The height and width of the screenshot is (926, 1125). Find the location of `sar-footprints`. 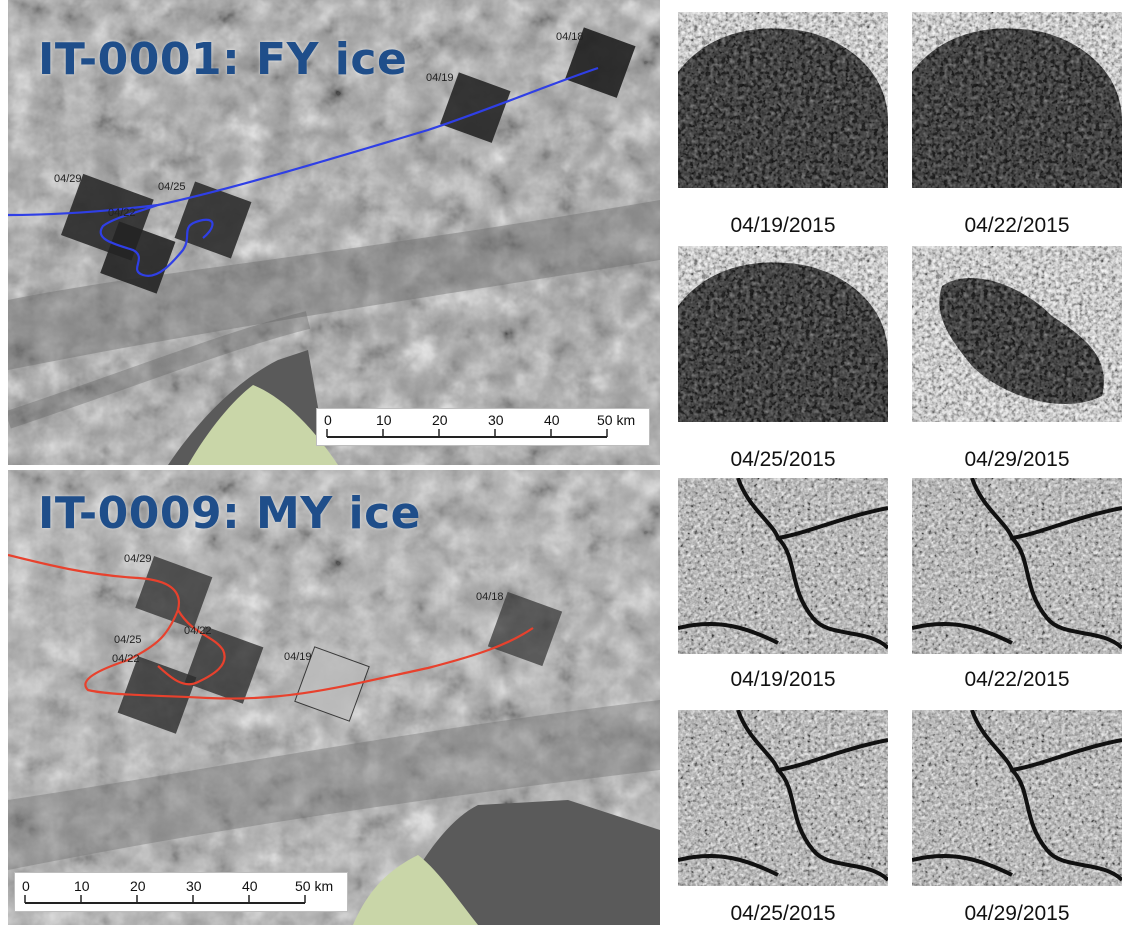

sar-footprints is located at coordinates (348, 160).